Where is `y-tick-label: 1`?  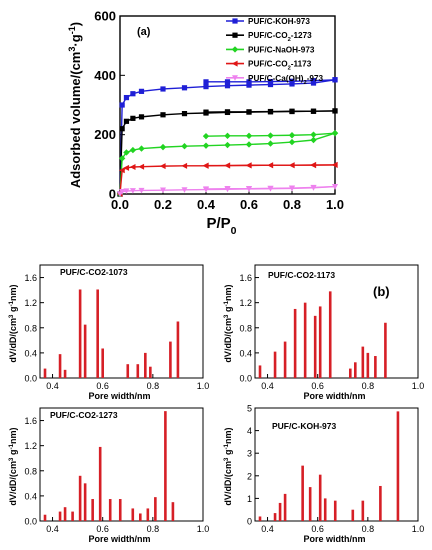 y-tick-label: 1 is located at coordinates (249, 499).